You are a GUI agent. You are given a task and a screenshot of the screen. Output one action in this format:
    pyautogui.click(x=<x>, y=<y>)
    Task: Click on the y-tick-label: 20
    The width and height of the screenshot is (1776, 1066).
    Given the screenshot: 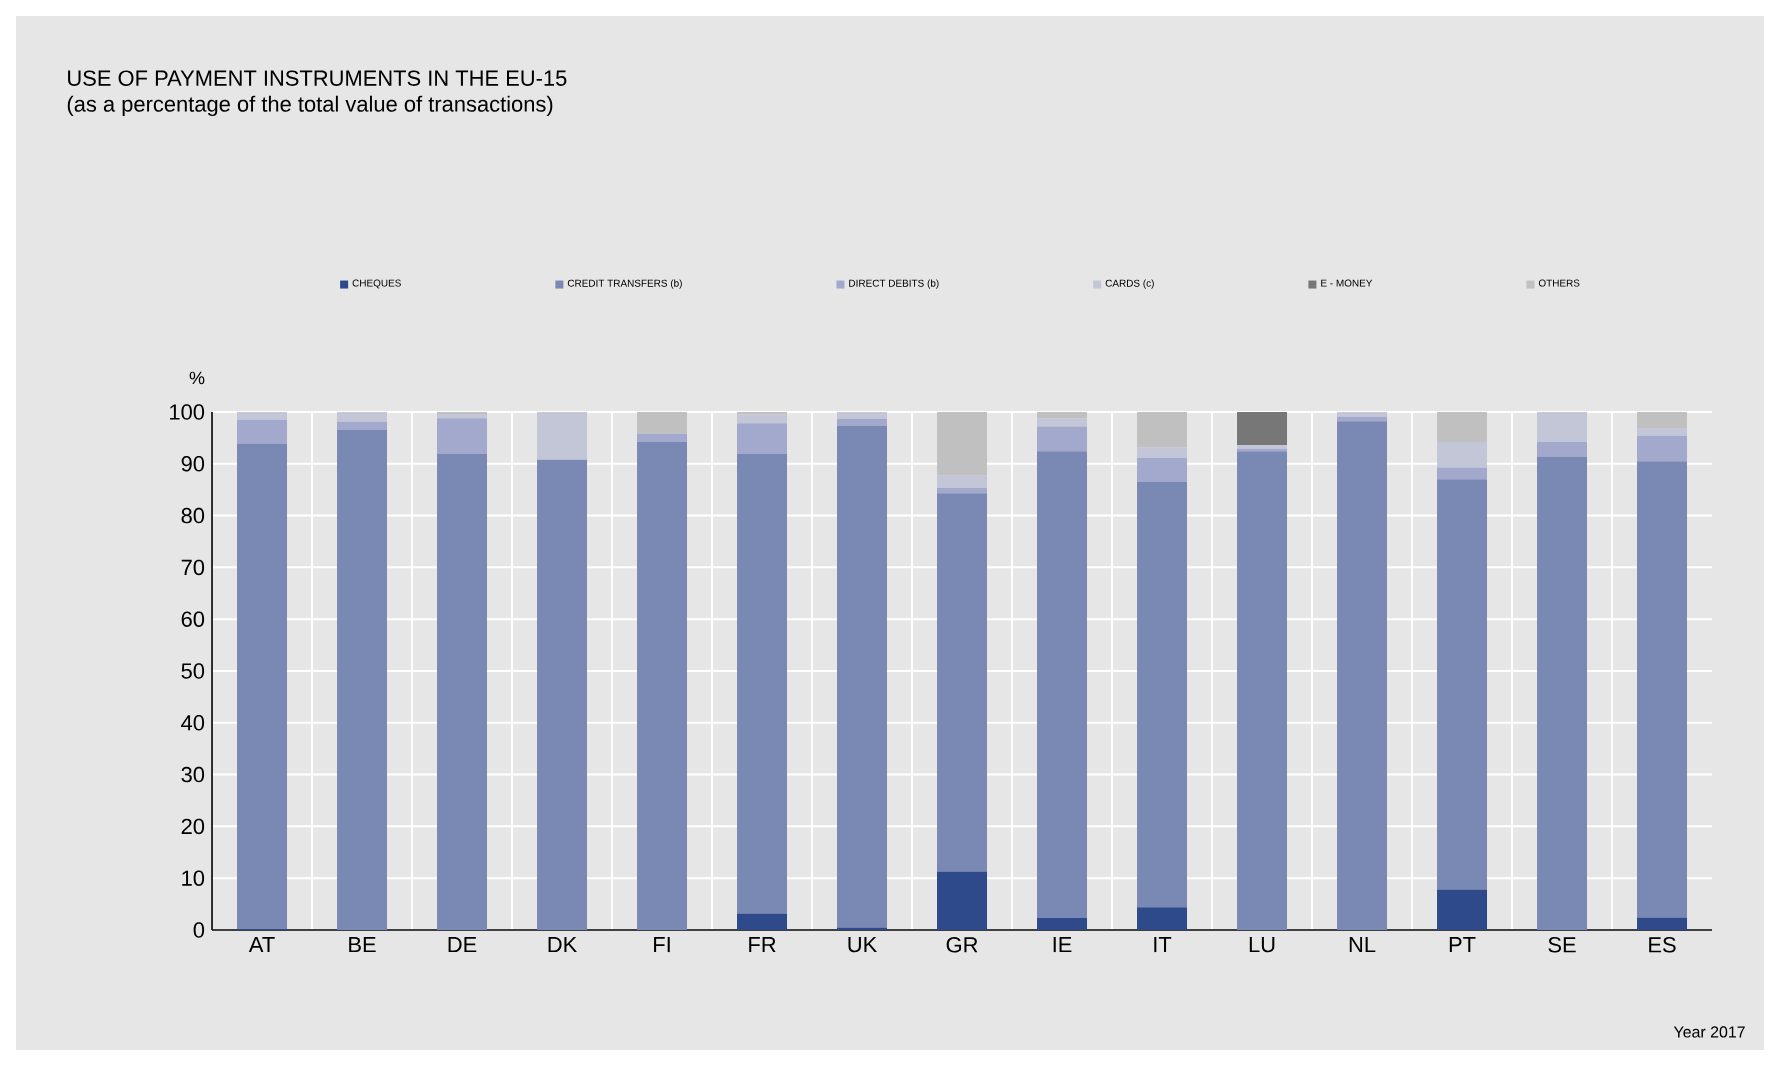 What is the action you would take?
    pyautogui.click(x=193, y=826)
    